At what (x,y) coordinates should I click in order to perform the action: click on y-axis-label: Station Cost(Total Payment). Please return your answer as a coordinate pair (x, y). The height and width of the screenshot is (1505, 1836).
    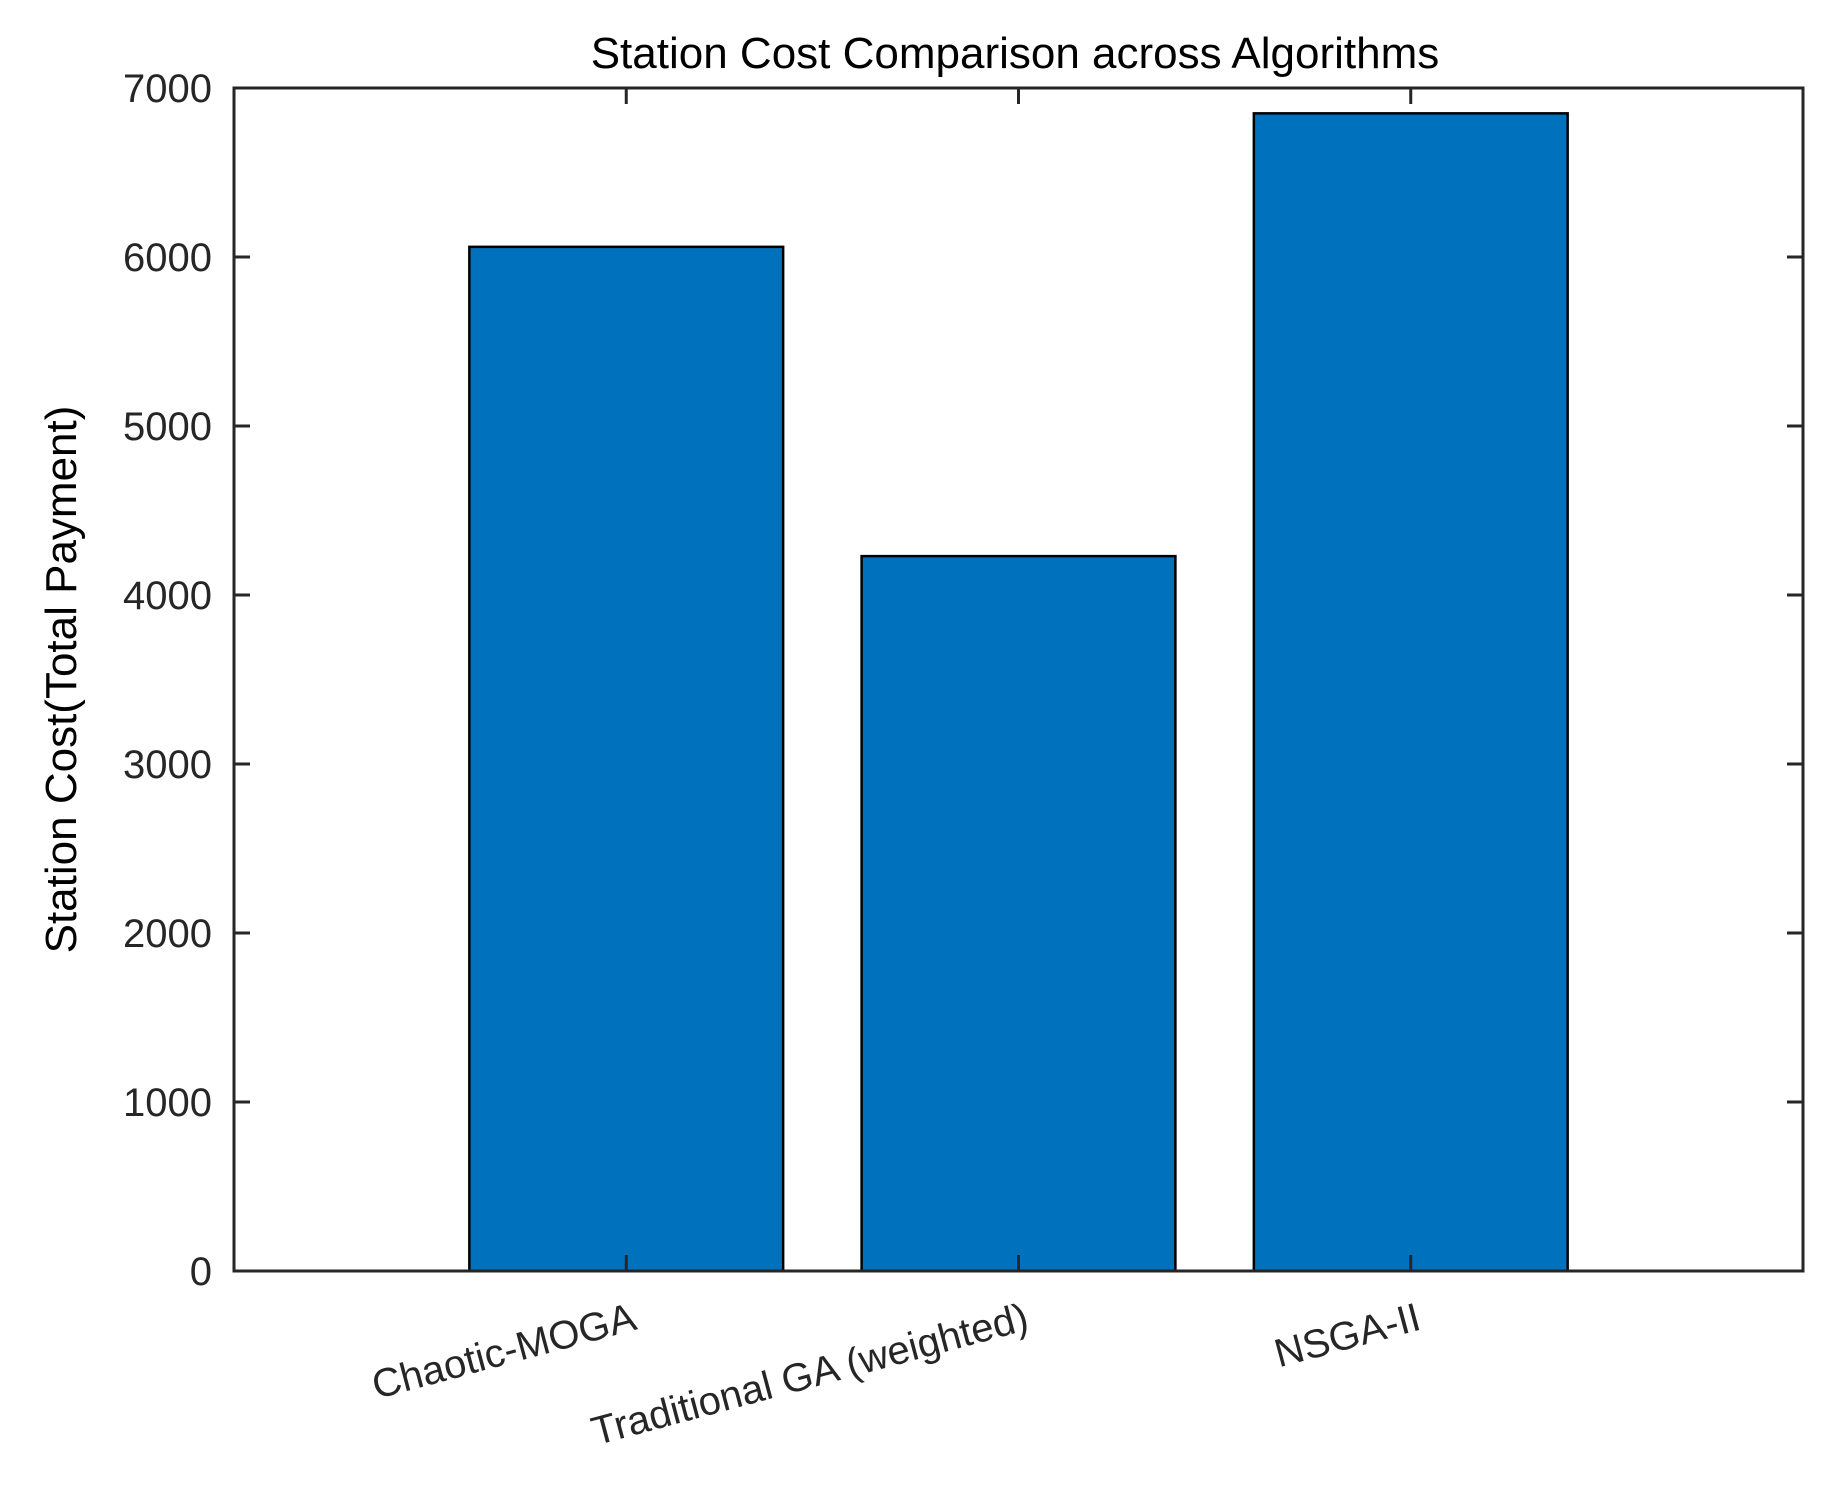
    Looking at the image, I should click on (61, 680).